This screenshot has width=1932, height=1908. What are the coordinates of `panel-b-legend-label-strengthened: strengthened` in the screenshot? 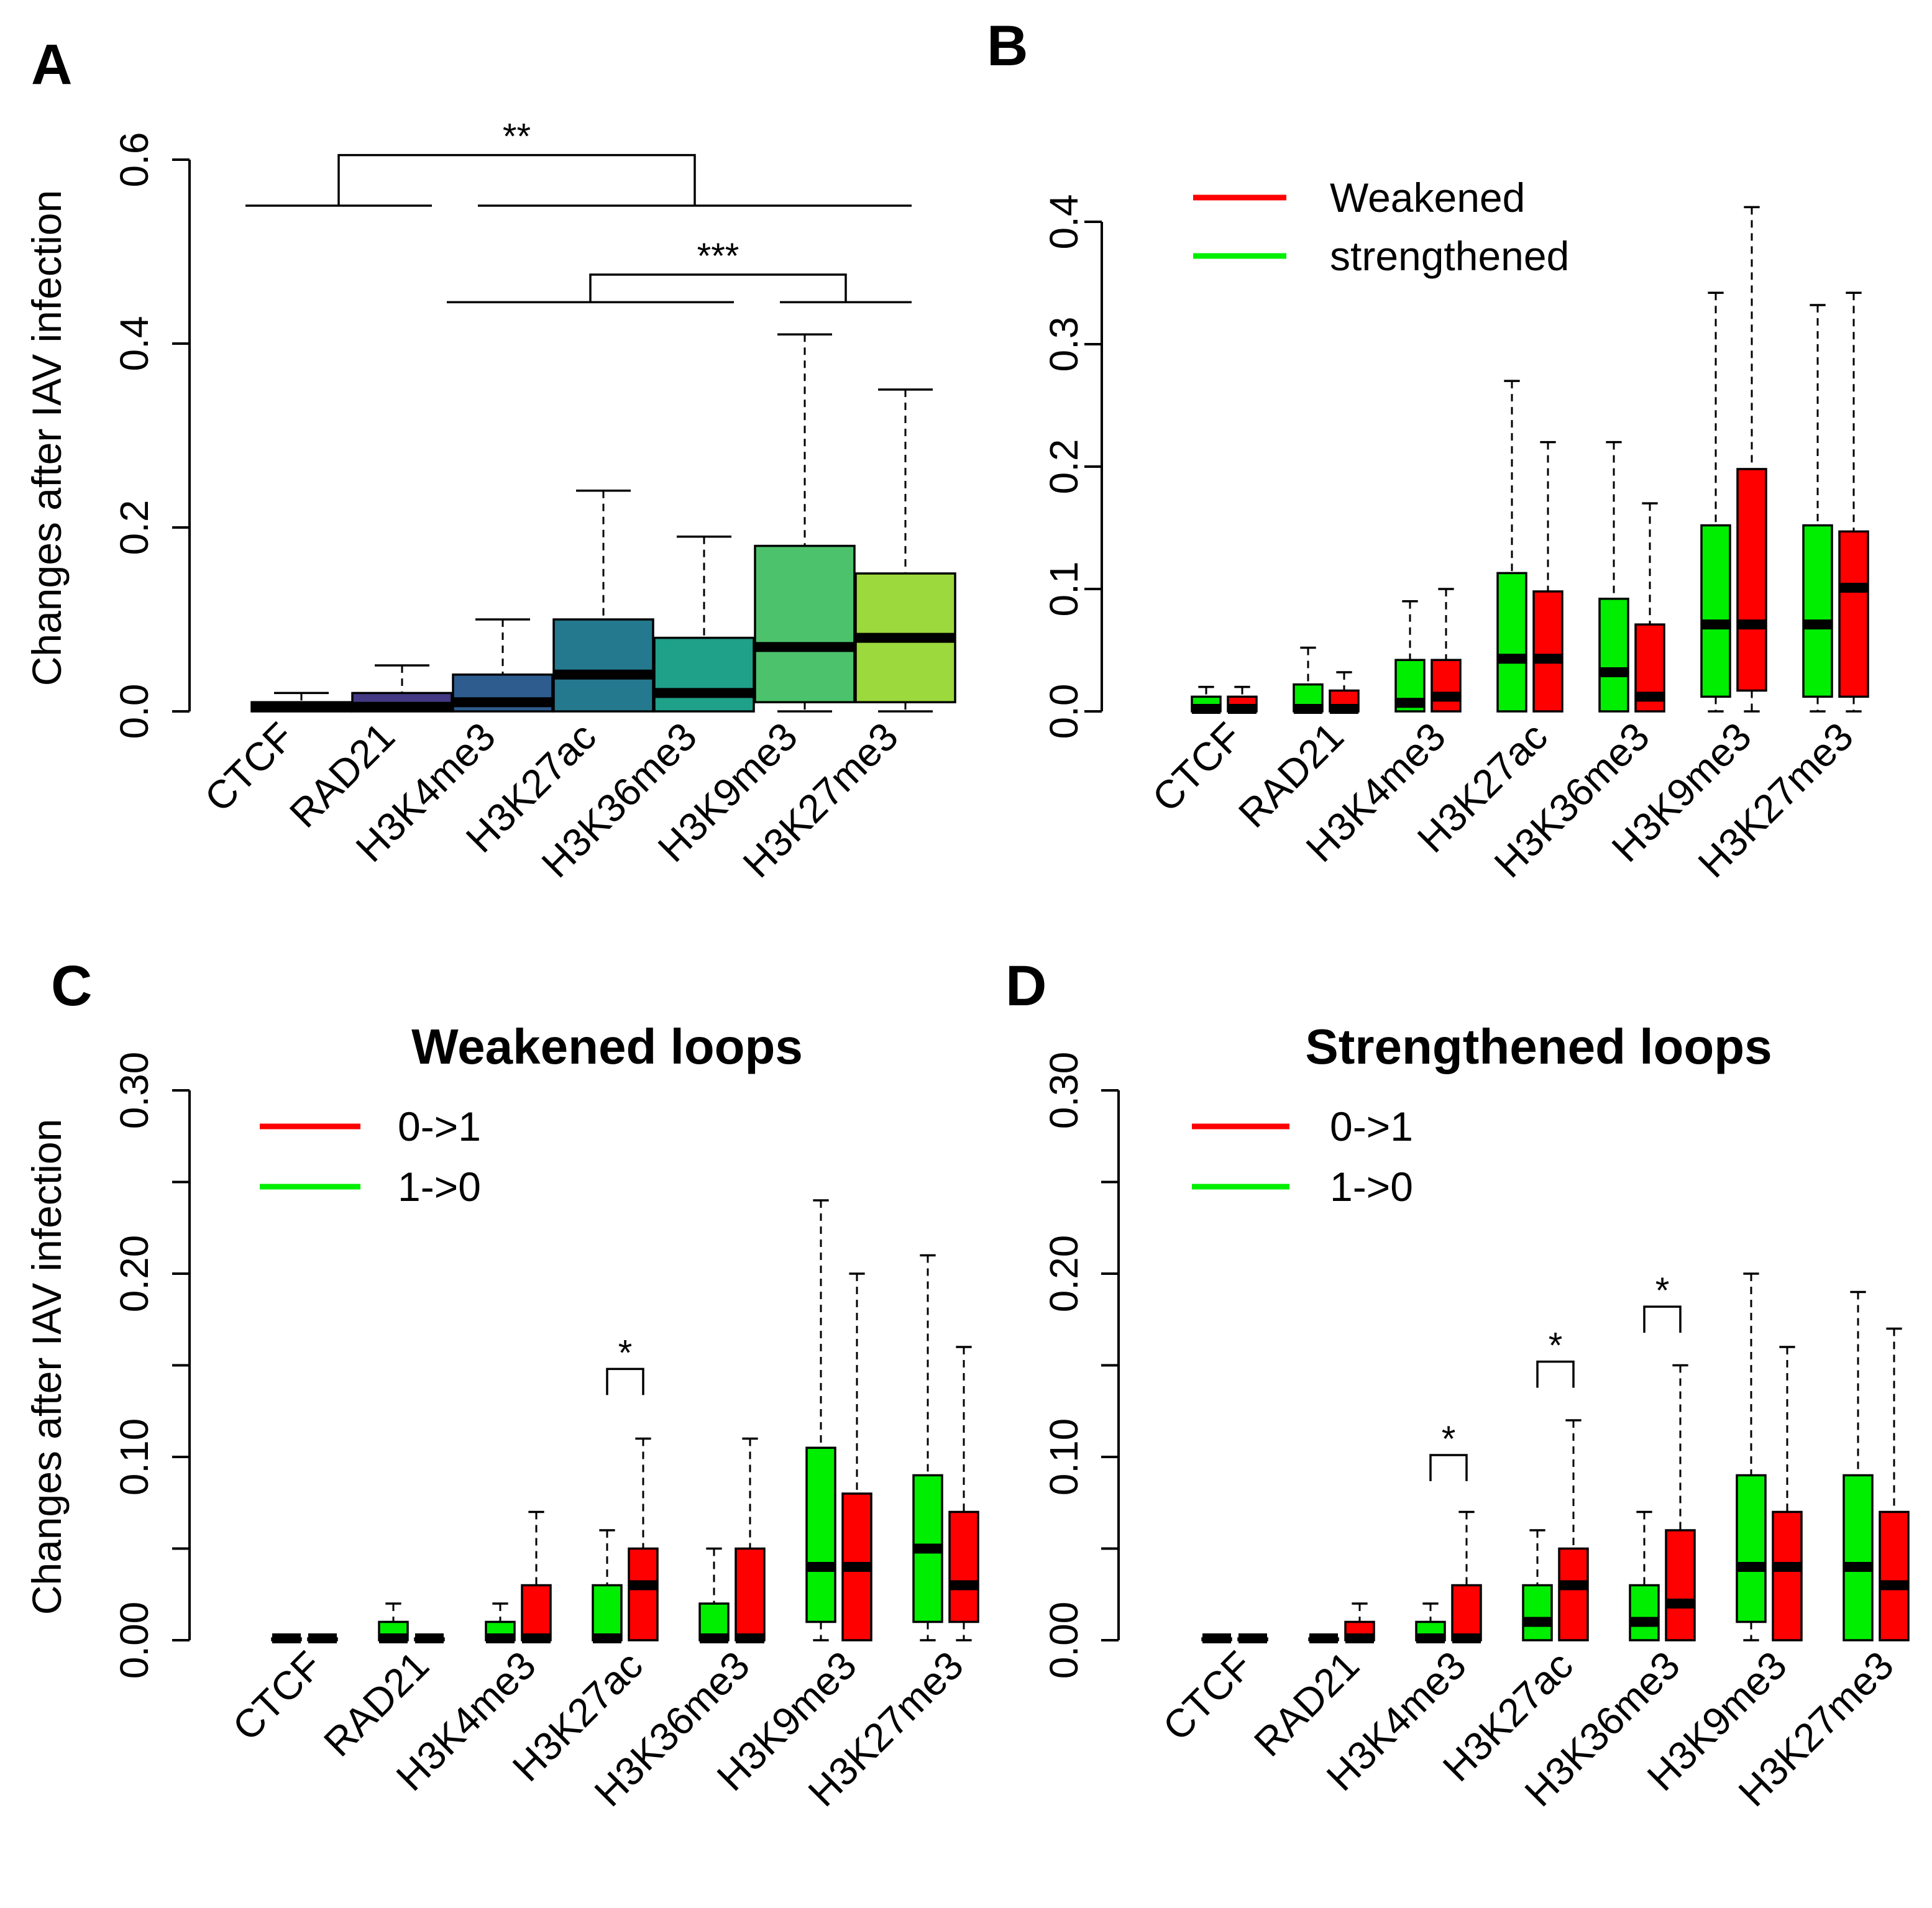 It's located at (1449, 256).